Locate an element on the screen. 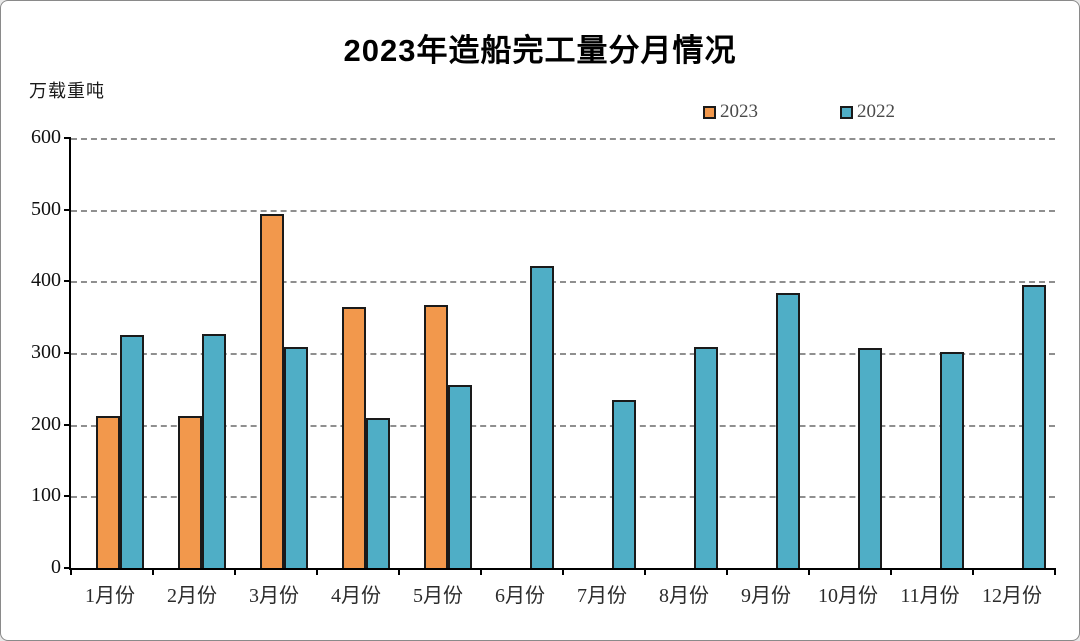 The width and height of the screenshot is (1080, 641). x-axis-label-10月份: 10月份 is located at coordinates (848, 596).